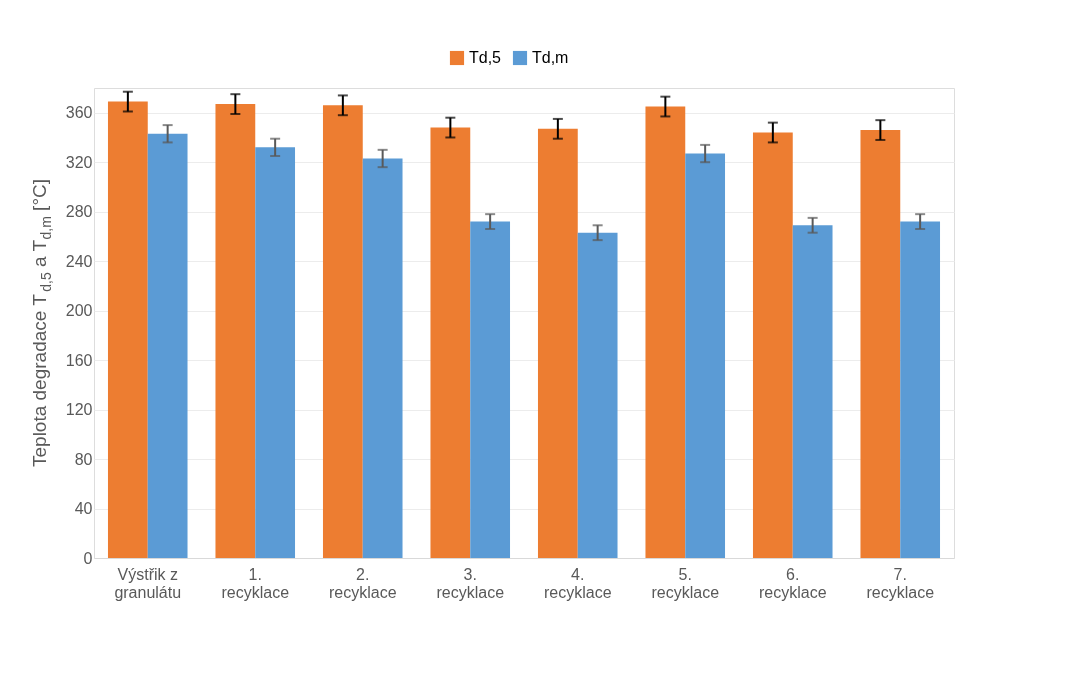  I want to click on x-tick-label: 4. recyklace, so click(577, 583).